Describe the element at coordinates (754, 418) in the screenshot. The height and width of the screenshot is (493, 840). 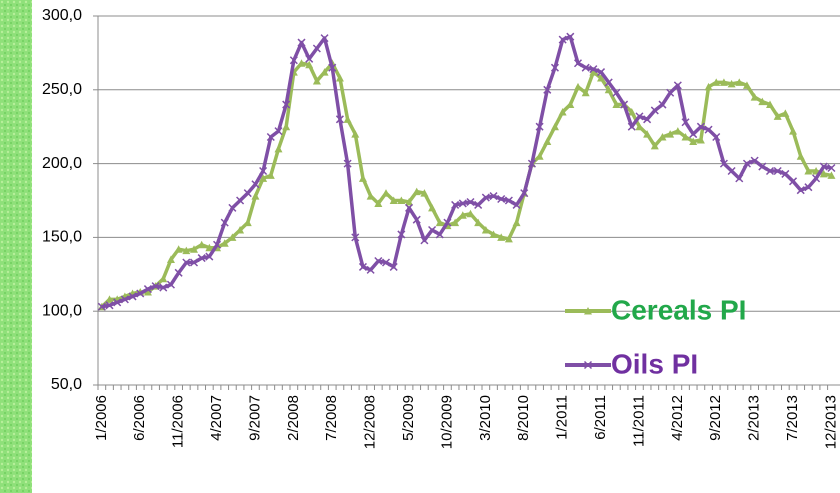
I see `x-tick-label: 2/2013` at that location.